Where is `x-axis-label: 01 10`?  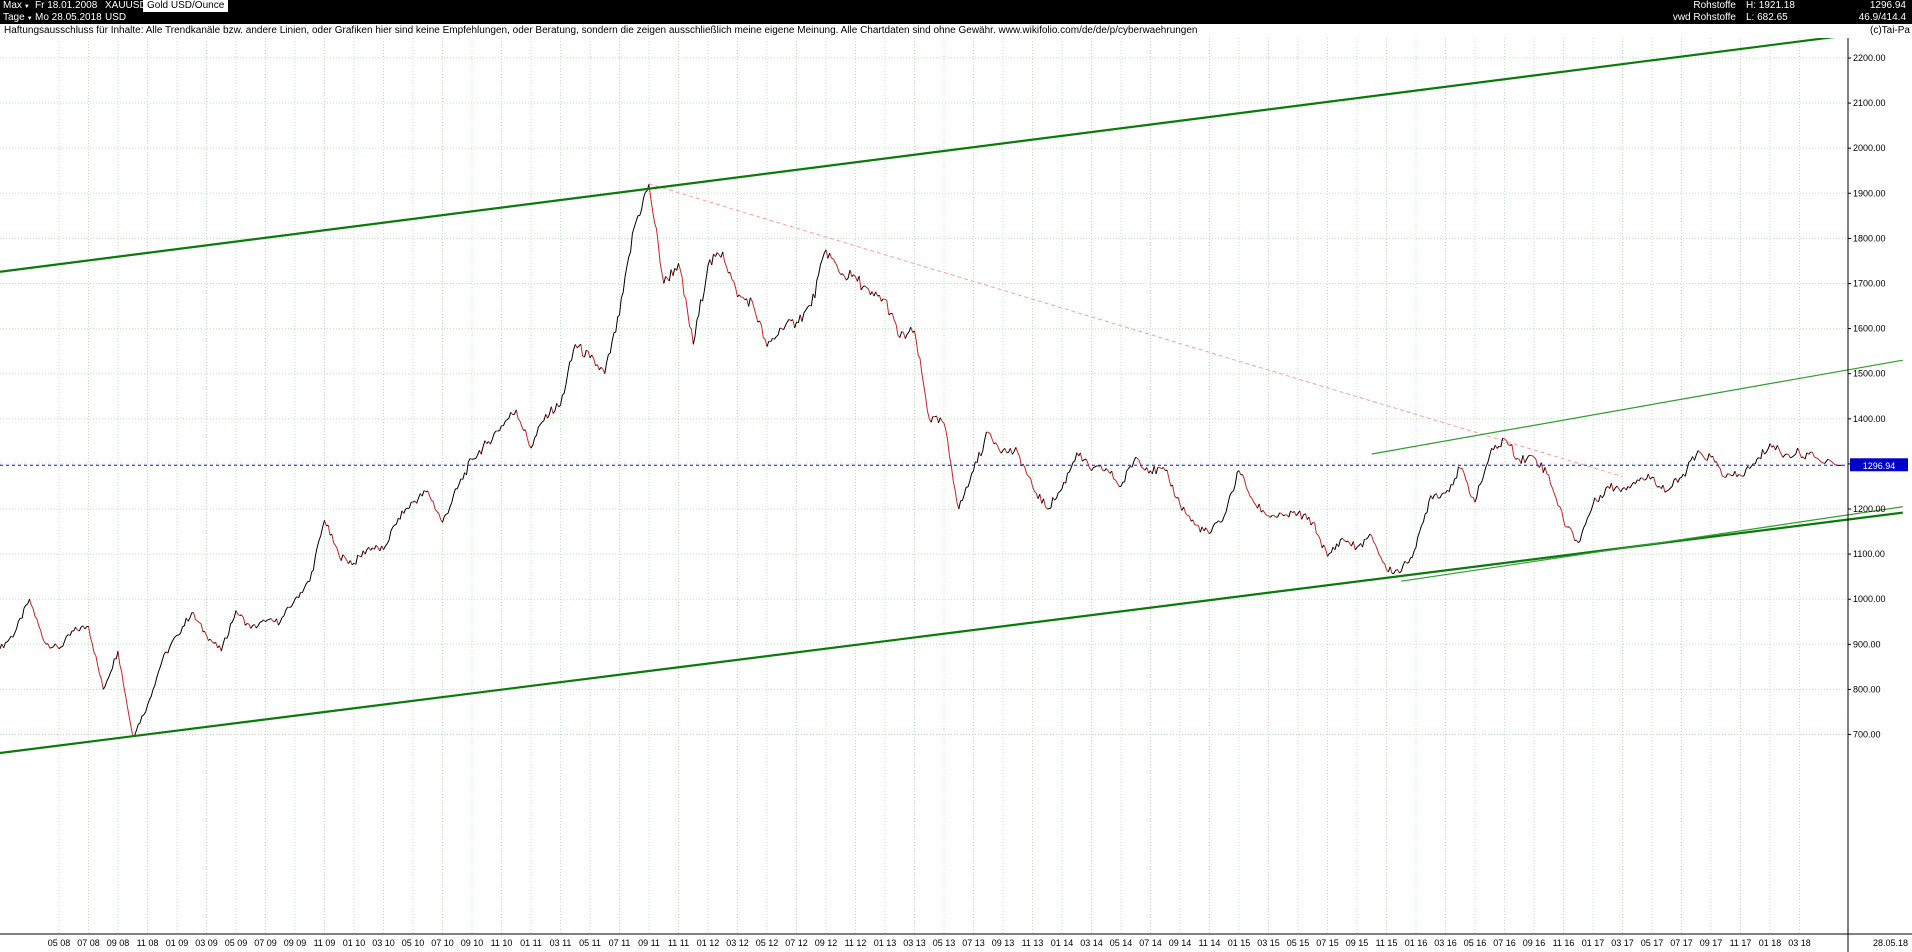 x-axis-label: 01 10 is located at coordinates (354, 943).